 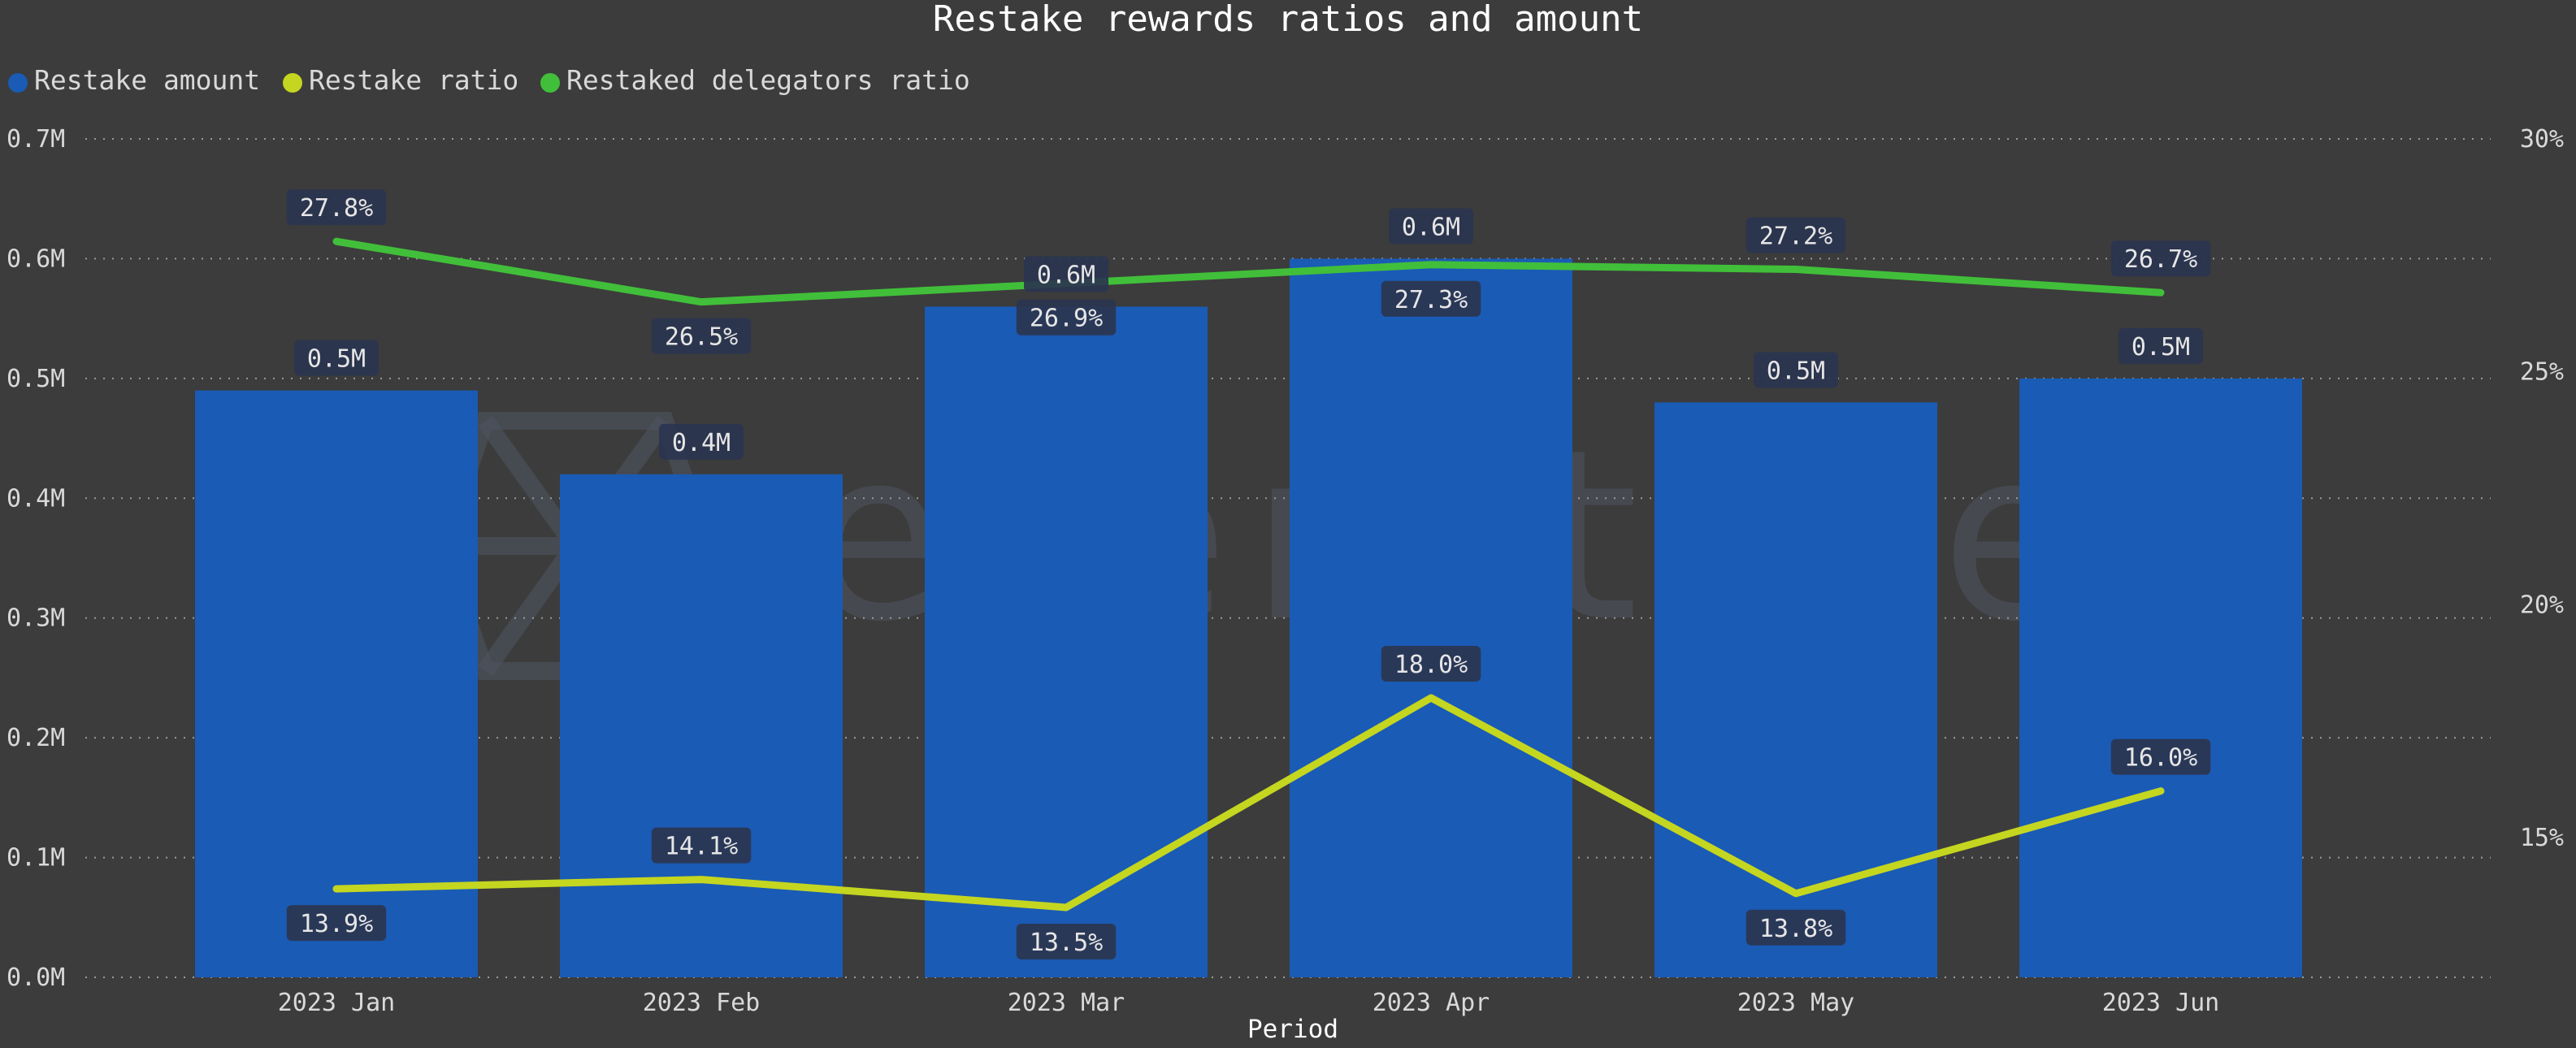 I want to click on y-tick-label: 0.4M, so click(x=36, y=498).